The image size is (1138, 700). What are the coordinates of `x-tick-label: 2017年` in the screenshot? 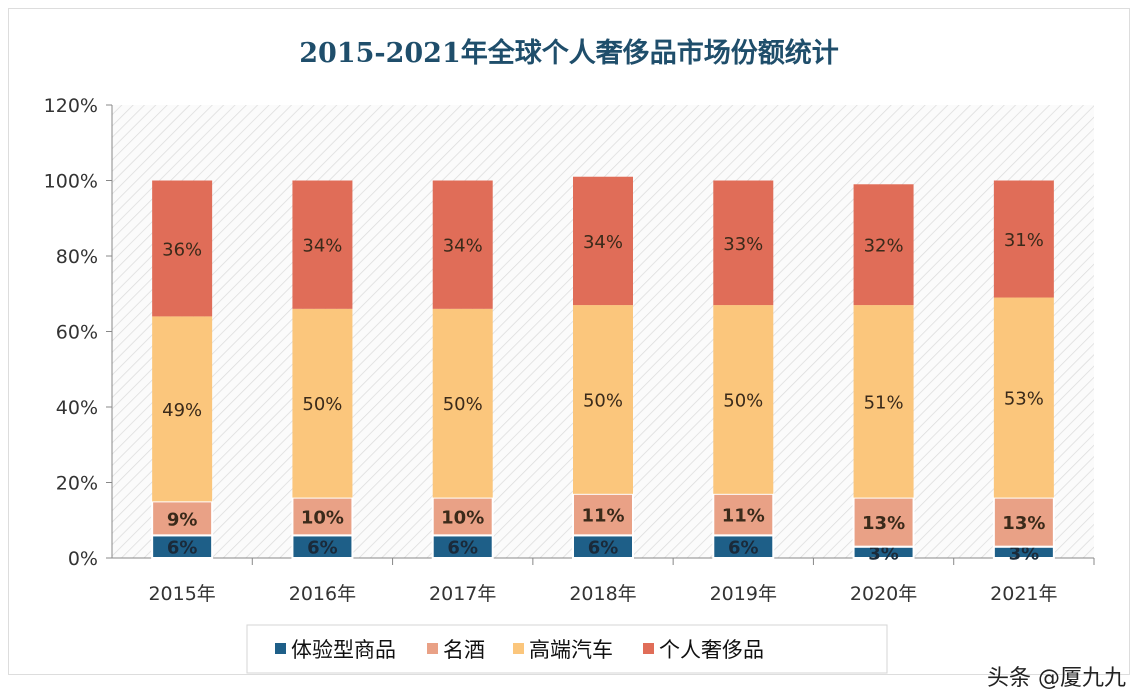 It's located at (462, 594).